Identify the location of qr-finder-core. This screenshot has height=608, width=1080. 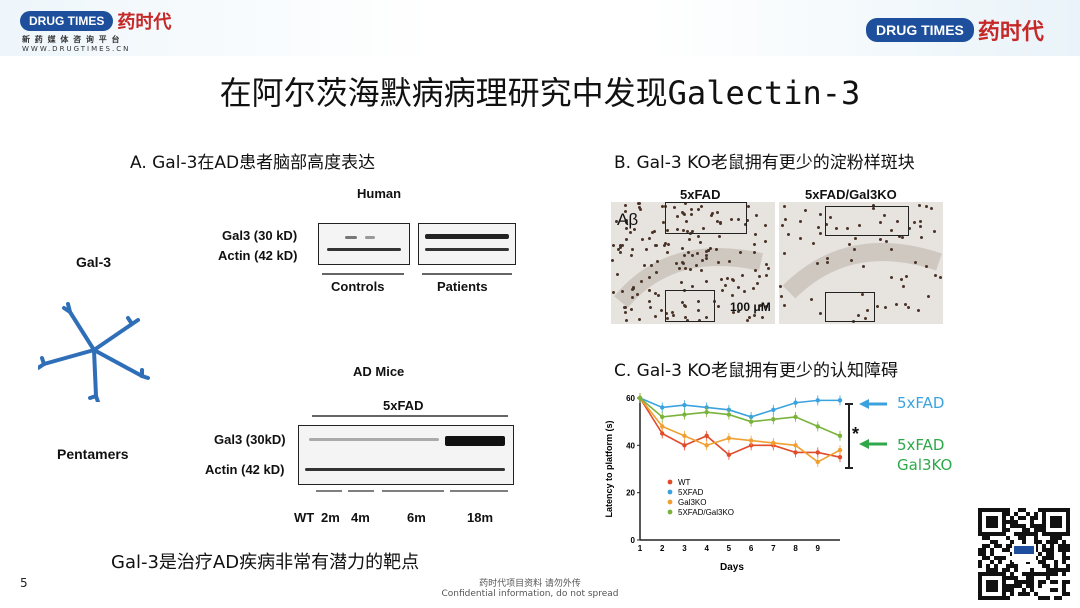
(992, 522).